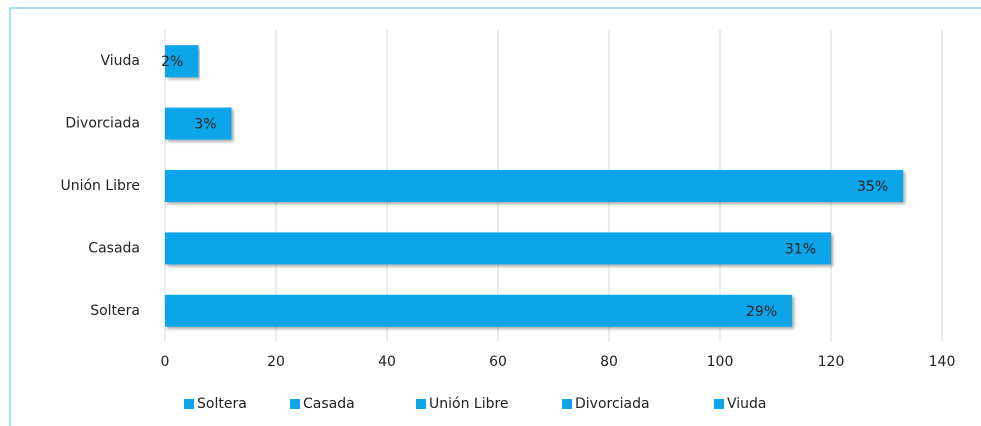 Image resolution: width=981 pixels, height=426 pixels. Describe the element at coordinates (469, 404) in the screenshot. I see `legend-label: Unión Libre` at that location.